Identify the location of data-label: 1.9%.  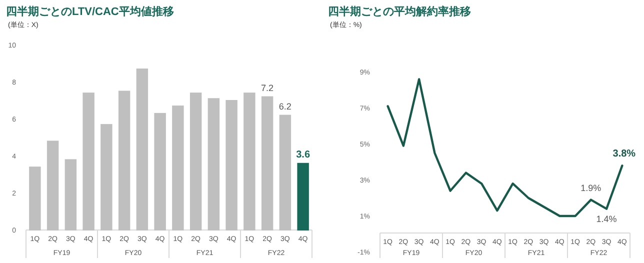
(591, 187).